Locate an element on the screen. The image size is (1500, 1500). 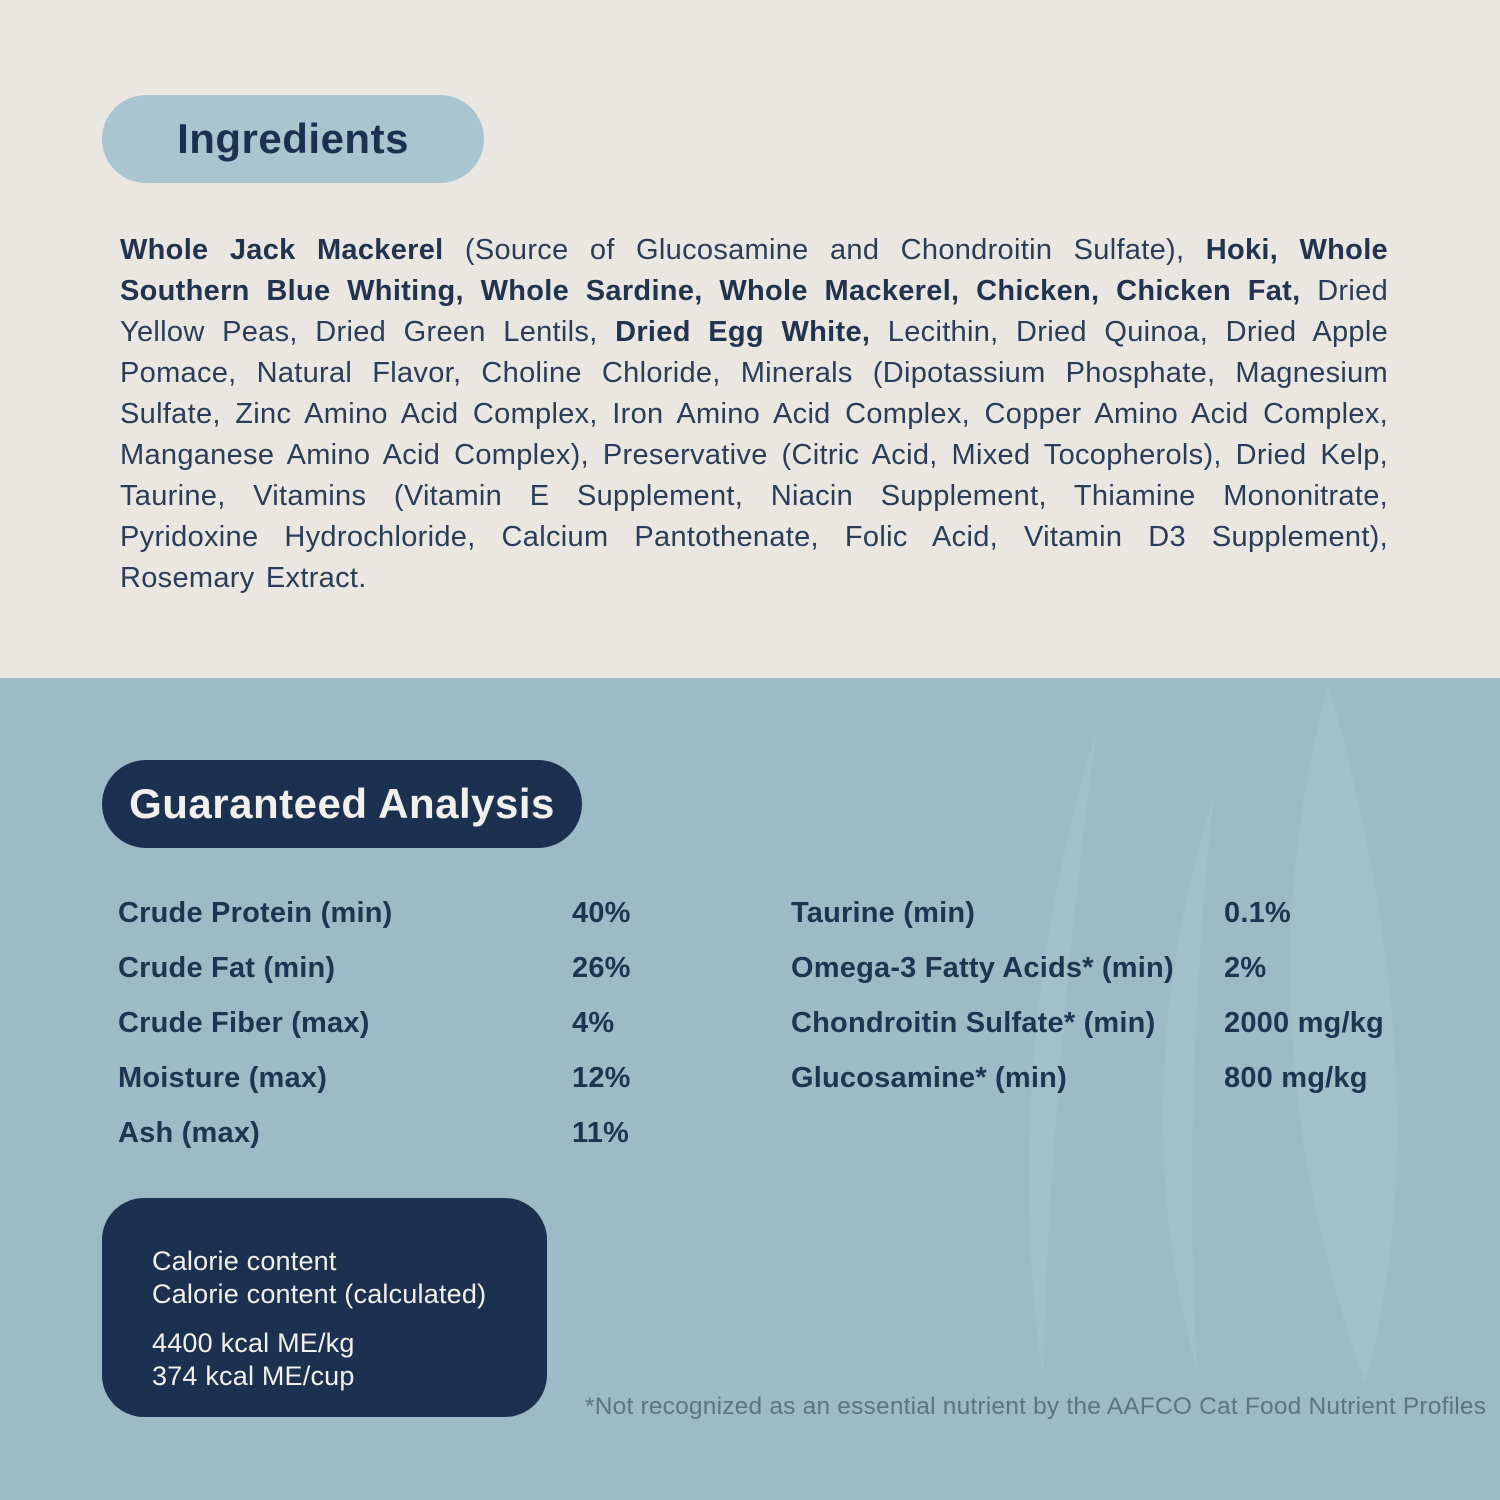
analysis-row: Ash (max) 11% is located at coordinates (374, 1133).